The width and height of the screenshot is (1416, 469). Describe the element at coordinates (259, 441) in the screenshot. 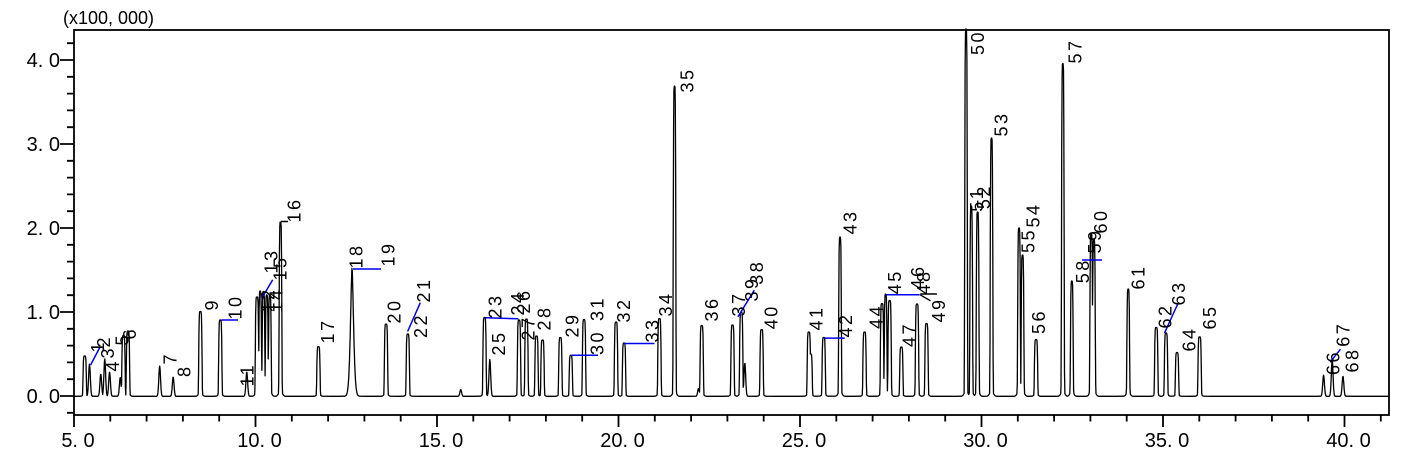

I see `svg-text: 10. 0` at that location.